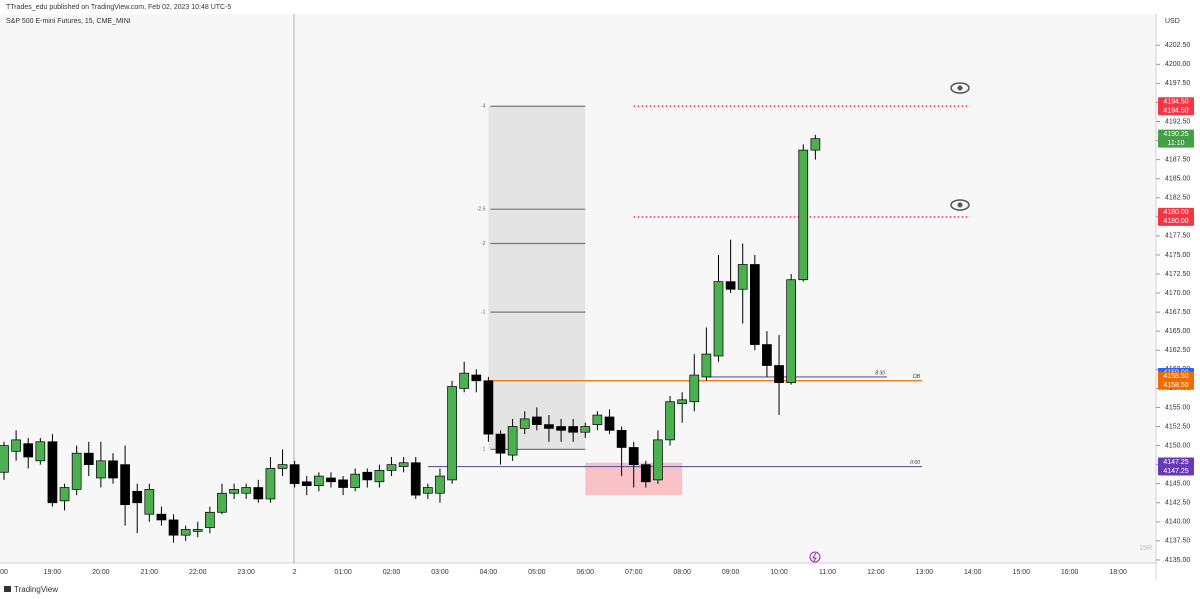 The image size is (1200, 599). What do you see at coordinates (537, 278) in the screenshot?
I see `fib-box` at bounding box center [537, 278].